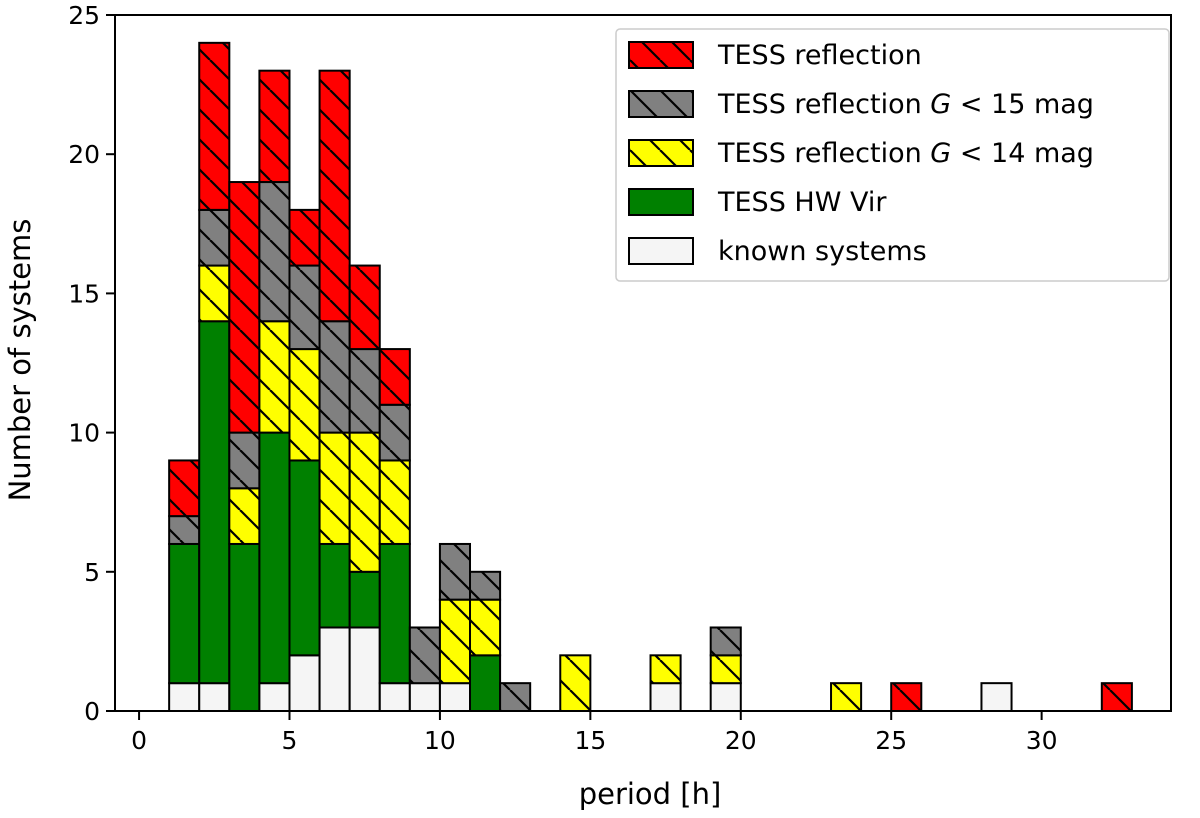  I want to click on y-tick-label: 15, so click(84, 293).